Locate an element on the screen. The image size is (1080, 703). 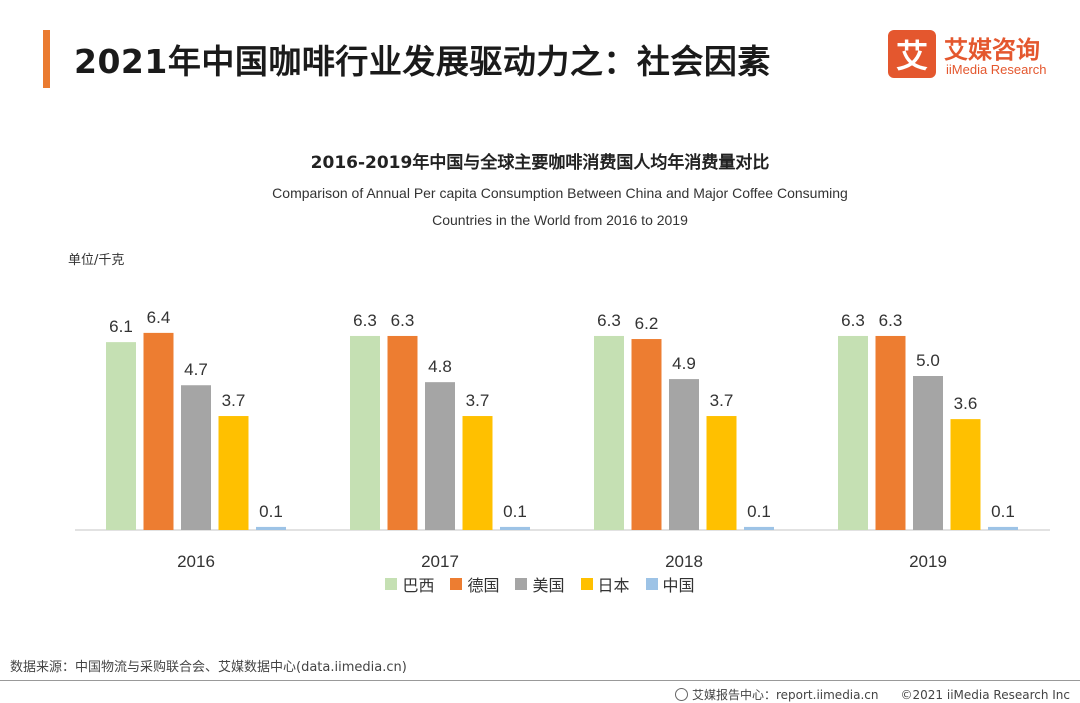
chart-title: 2016-2019年中国与全球主要咖啡消费国人均年消费量对比 is located at coordinates (540, 163).